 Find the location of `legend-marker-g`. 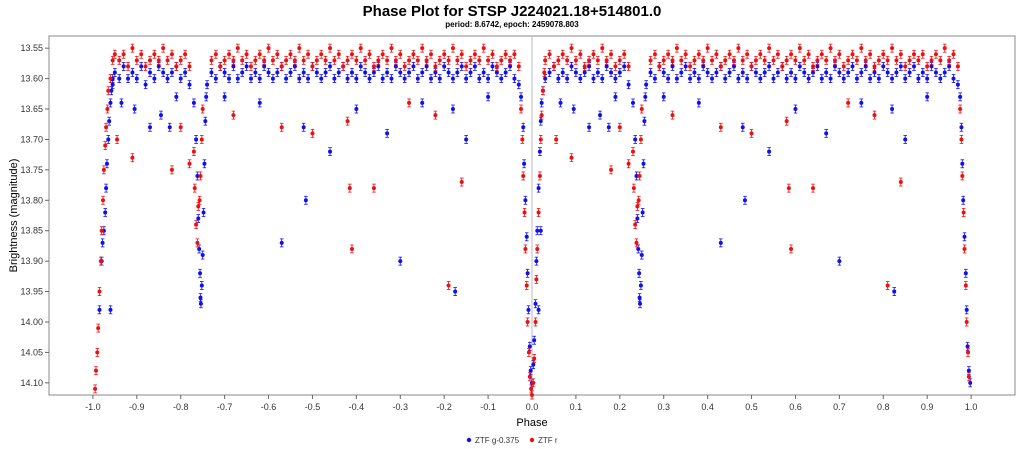

legend-marker-g is located at coordinates (469, 440).